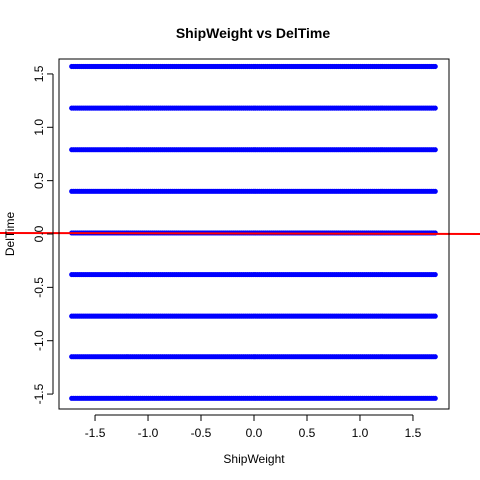  I want to click on x-axis: -1.5 -1.0 -0.5 0.0 0.5 1.0 1.5, so click(253, 427).